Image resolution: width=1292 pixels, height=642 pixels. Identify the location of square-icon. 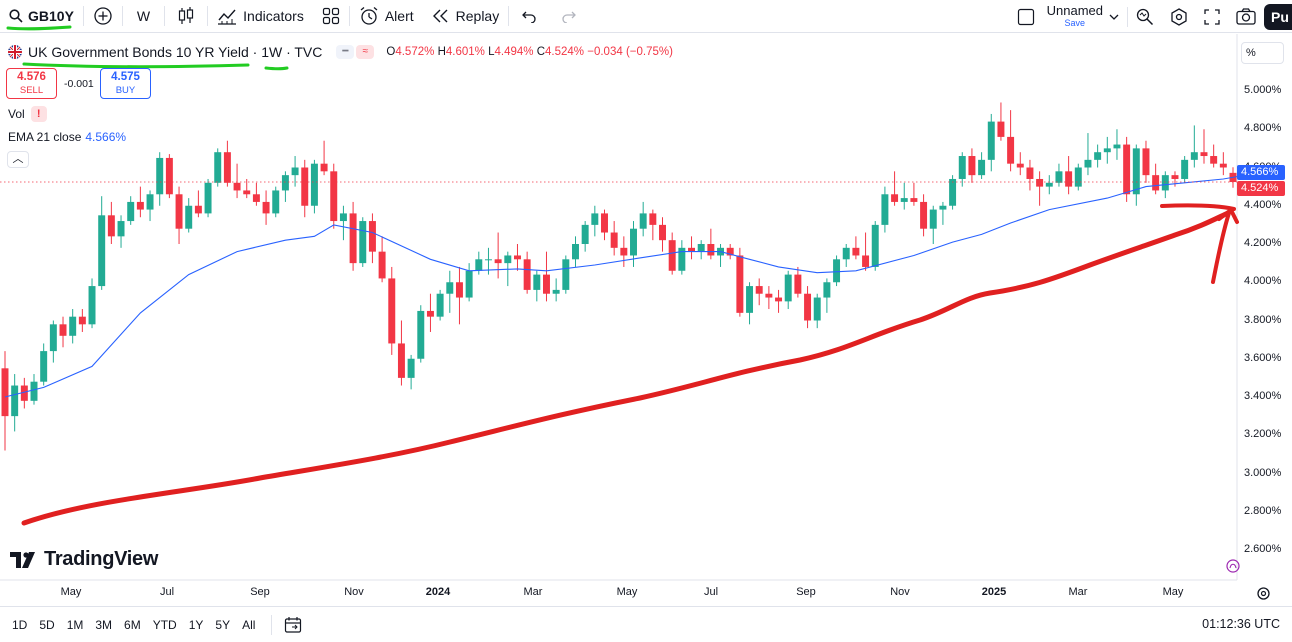
(1025, 16).